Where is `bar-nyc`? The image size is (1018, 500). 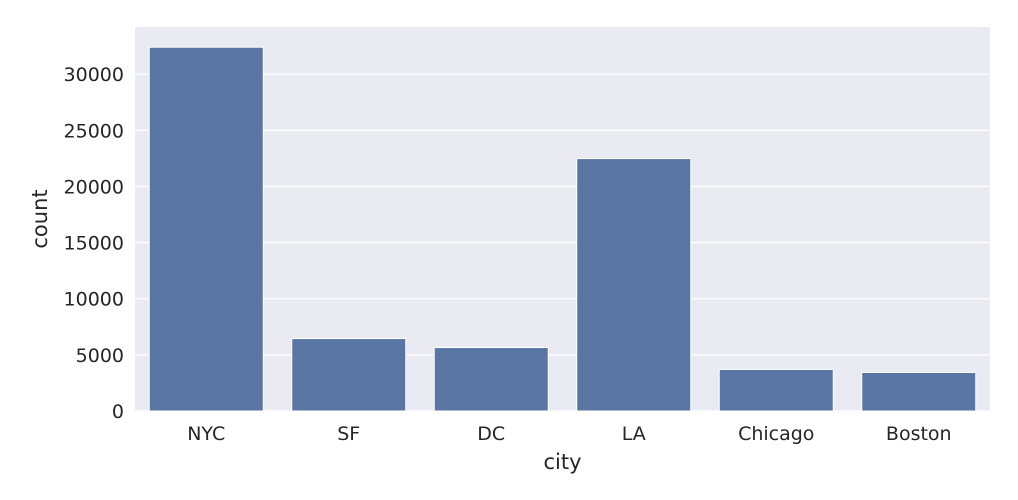
bar-nyc is located at coordinates (206, 229).